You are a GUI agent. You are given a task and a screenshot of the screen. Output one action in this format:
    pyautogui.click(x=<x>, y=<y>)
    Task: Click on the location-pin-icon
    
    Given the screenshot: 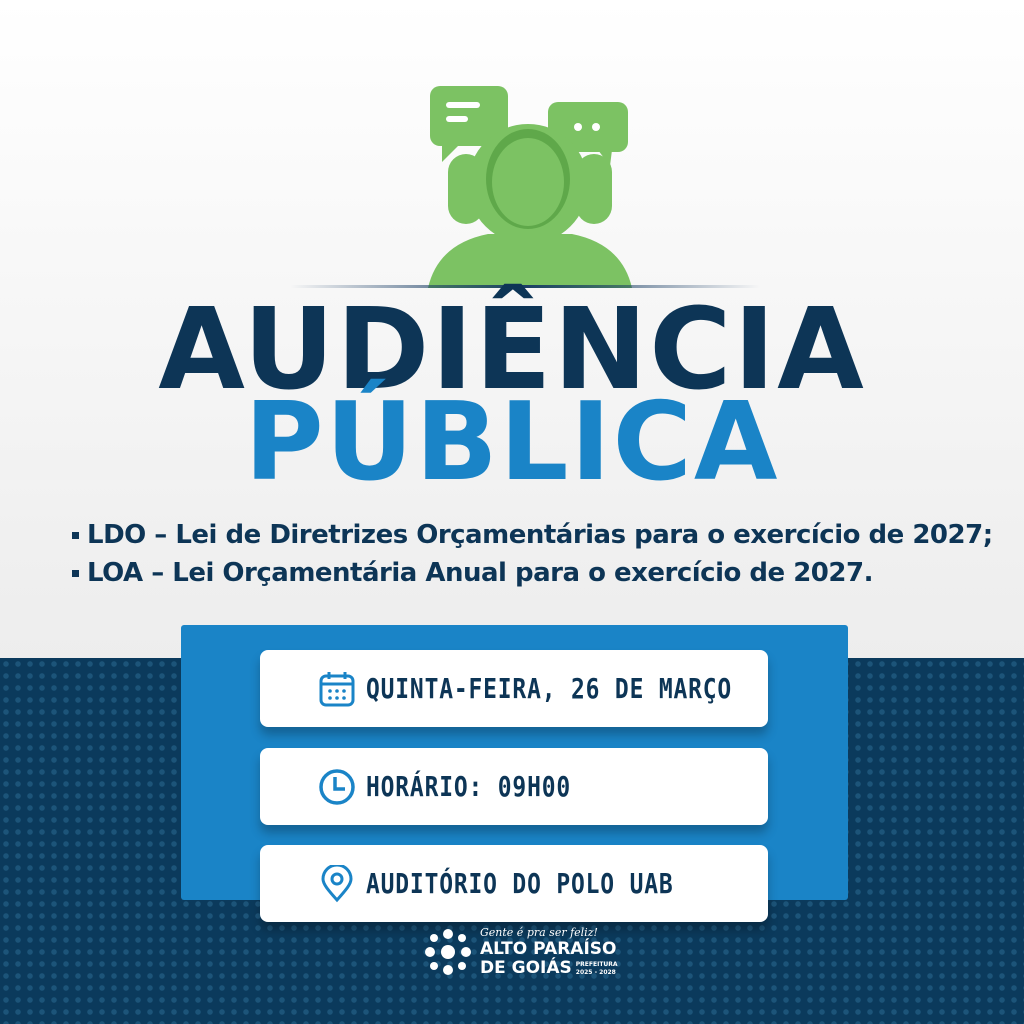 What is the action you would take?
    pyautogui.click(x=337, y=883)
    